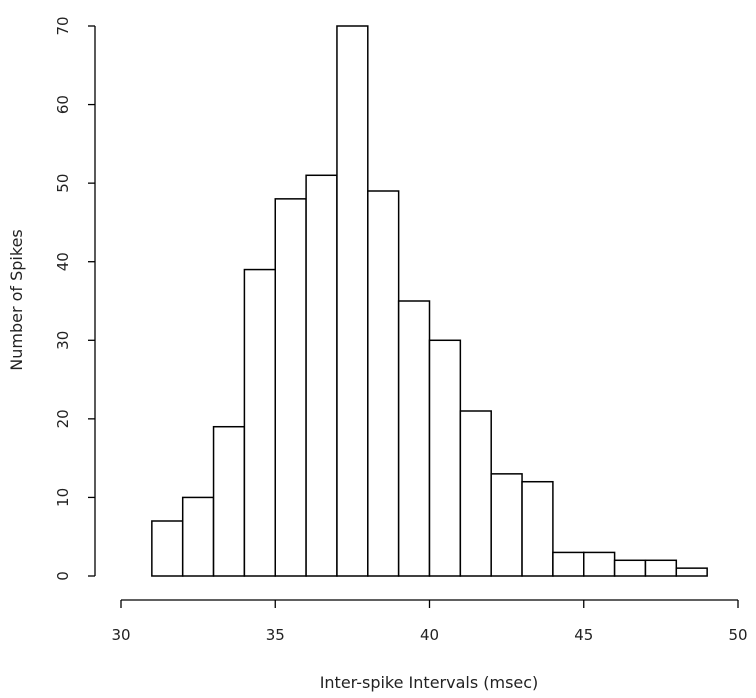 This screenshot has height=698, width=756. What do you see at coordinates (120, 635) in the screenshot?
I see `x-tick-label-0: 30` at bounding box center [120, 635].